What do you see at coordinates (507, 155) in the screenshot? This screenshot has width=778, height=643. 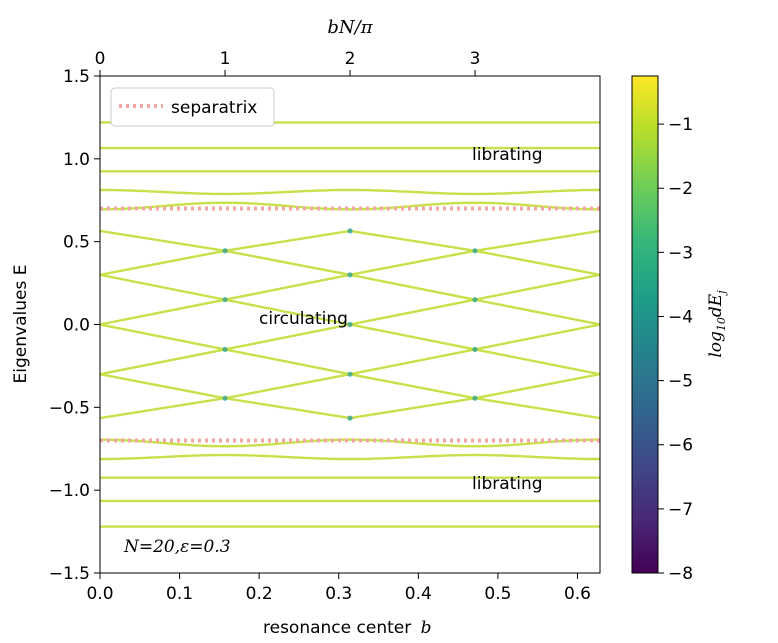 I see `annotation-librating-top: librating` at bounding box center [507, 155].